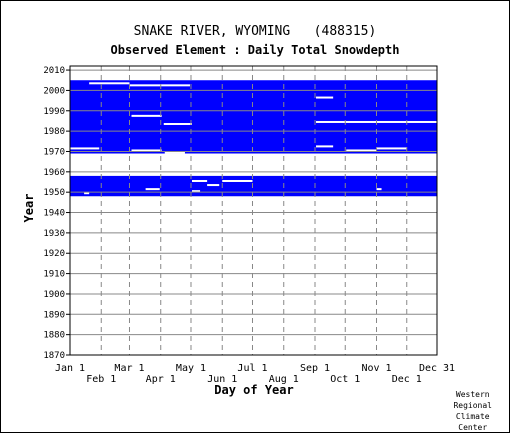 This screenshot has width=510, height=433. I want to click on y-tick-label: 1880, so click(54, 336).